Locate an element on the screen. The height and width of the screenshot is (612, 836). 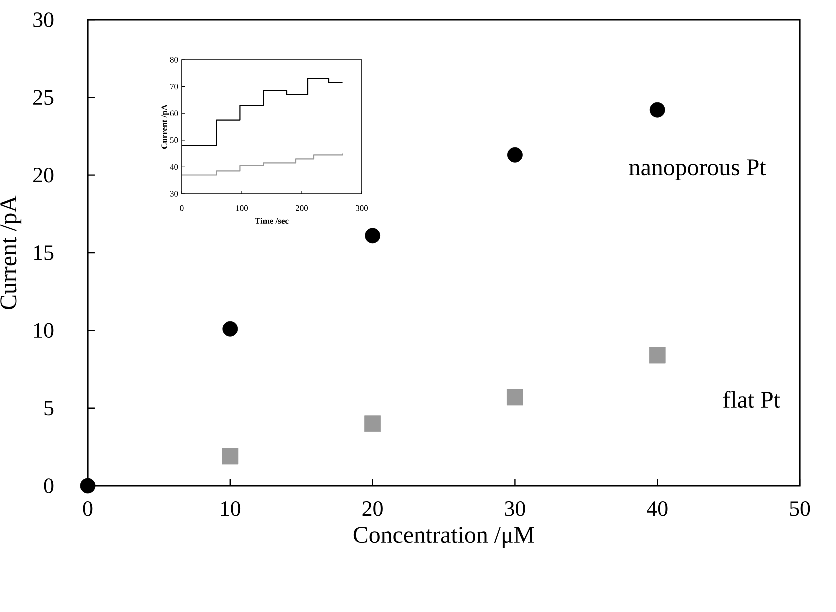
x-tick-label: 300 is located at coordinates (362, 208).